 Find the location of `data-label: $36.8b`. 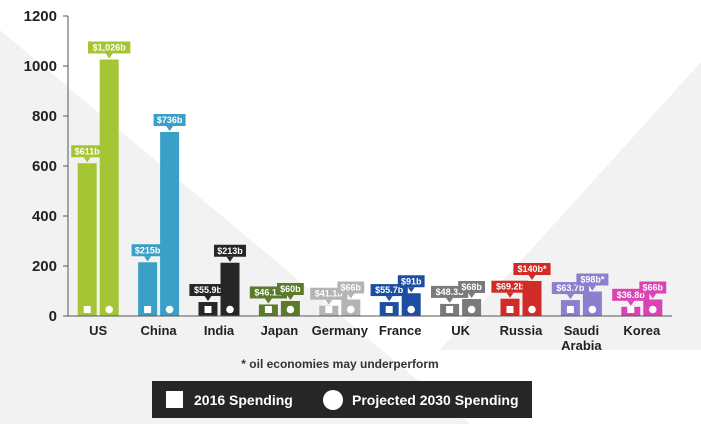

data-label: $36.8b is located at coordinates (631, 295).